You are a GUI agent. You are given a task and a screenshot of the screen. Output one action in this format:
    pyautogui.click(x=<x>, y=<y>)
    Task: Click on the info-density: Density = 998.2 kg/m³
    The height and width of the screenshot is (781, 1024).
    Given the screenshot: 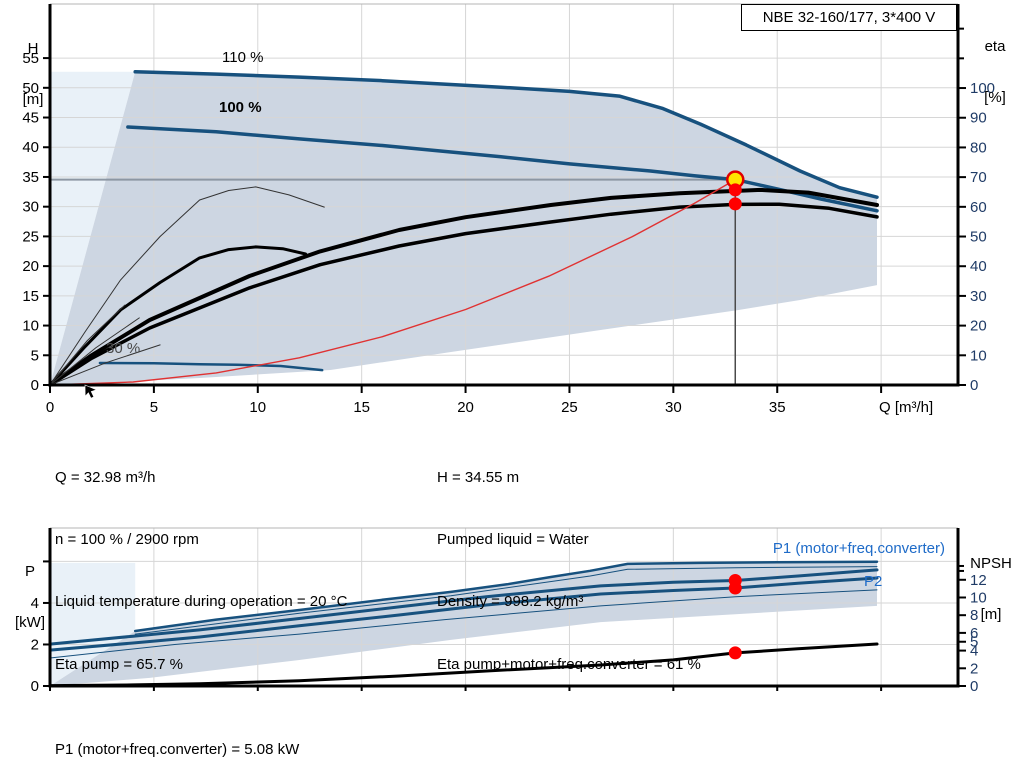 What is the action you would take?
    pyautogui.click(x=510, y=602)
    